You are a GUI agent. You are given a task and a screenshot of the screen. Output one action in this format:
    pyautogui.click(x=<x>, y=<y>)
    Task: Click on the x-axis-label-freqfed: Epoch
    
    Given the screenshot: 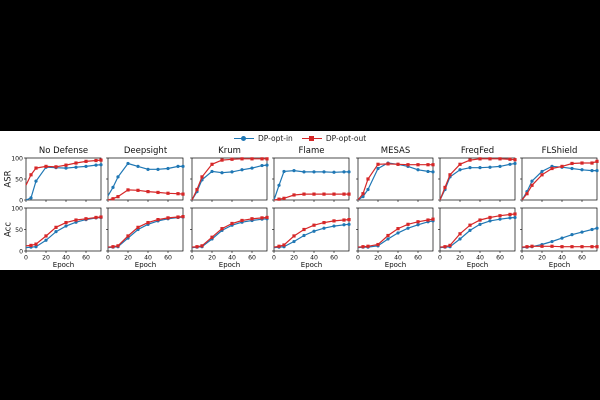 What is the action you would take?
    pyautogui.click(x=477, y=265)
    